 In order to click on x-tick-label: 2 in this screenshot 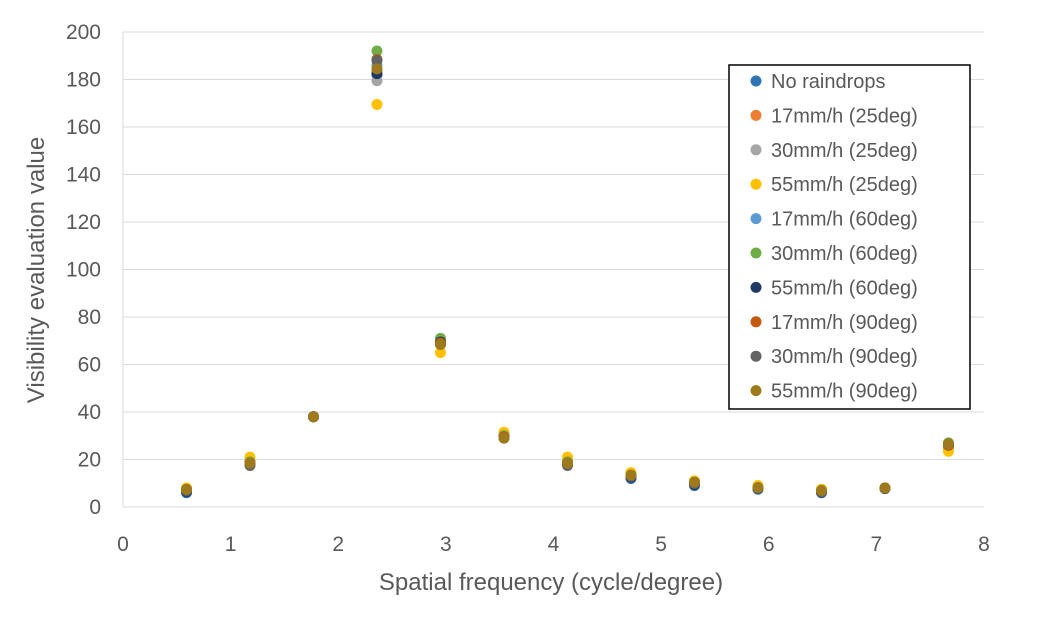, I will do `click(338, 544)`.